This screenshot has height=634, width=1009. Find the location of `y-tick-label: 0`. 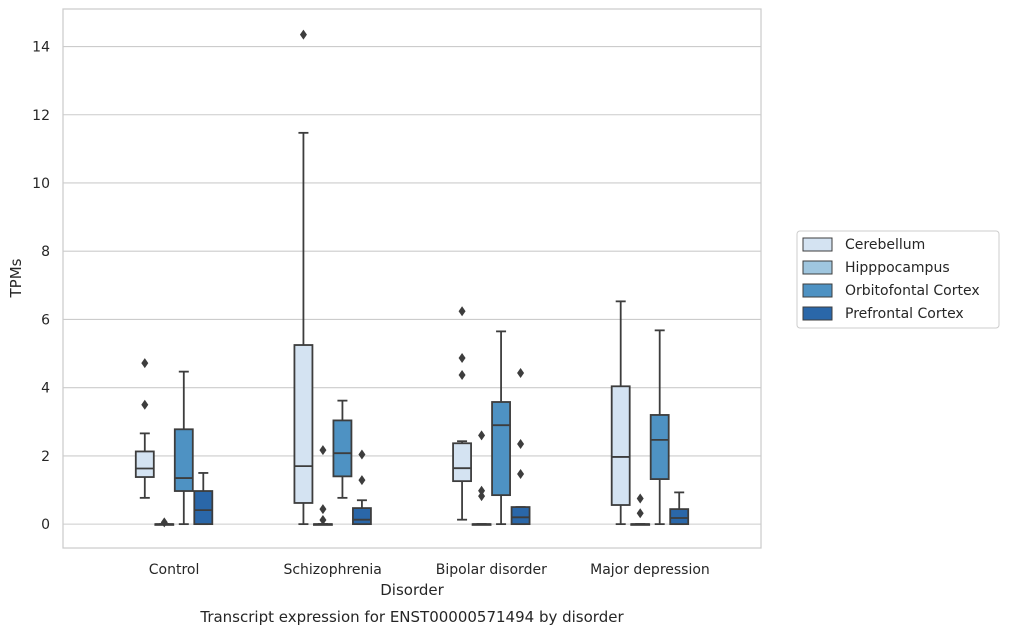

y-tick-label: 0 is located at coordinates (45, 525).